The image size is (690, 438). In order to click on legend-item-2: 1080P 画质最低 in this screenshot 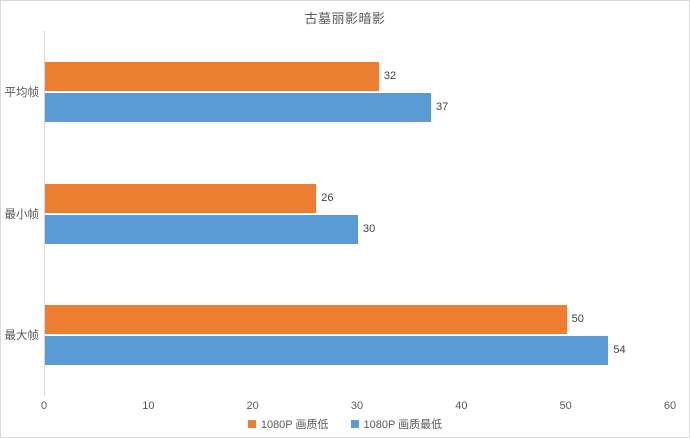, I will do `click(396, 424)`.